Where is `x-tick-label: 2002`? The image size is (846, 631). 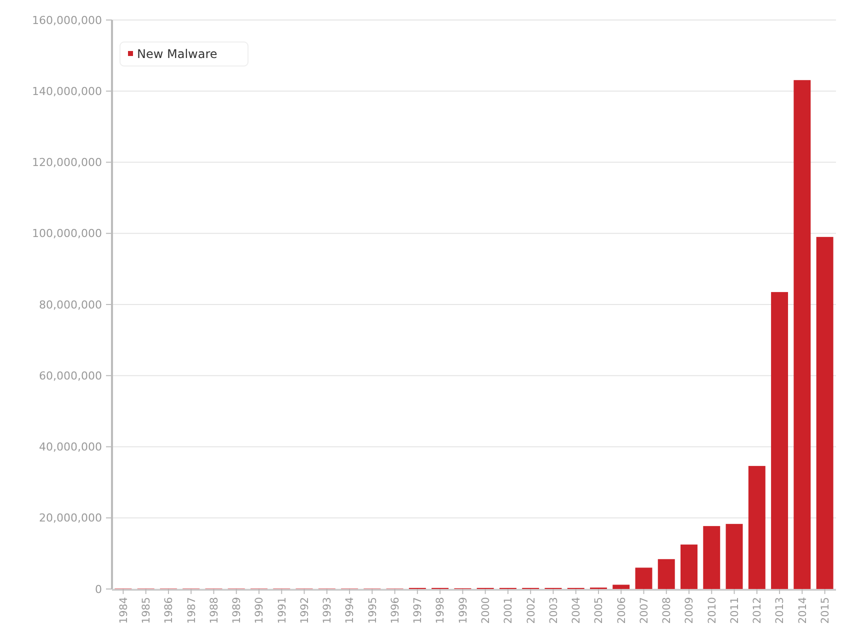 x-tick-label: 2002 is located at coordinates (531, 610).